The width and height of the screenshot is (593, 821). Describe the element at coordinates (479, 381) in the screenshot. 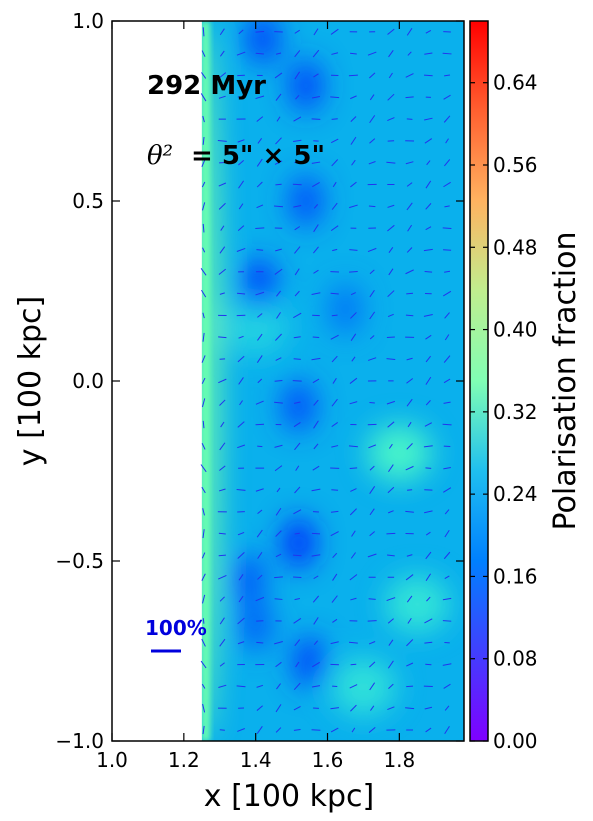

I see `colorbar` at that location.